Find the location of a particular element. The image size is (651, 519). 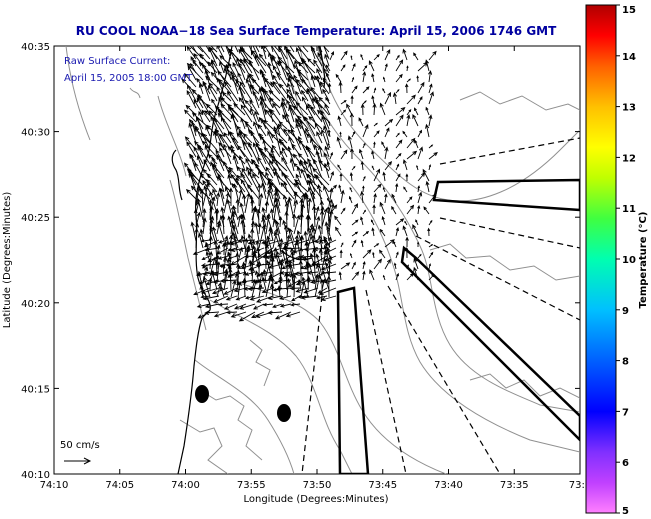

x-tick-label: 74:10 is located at coordinates (54, 485).